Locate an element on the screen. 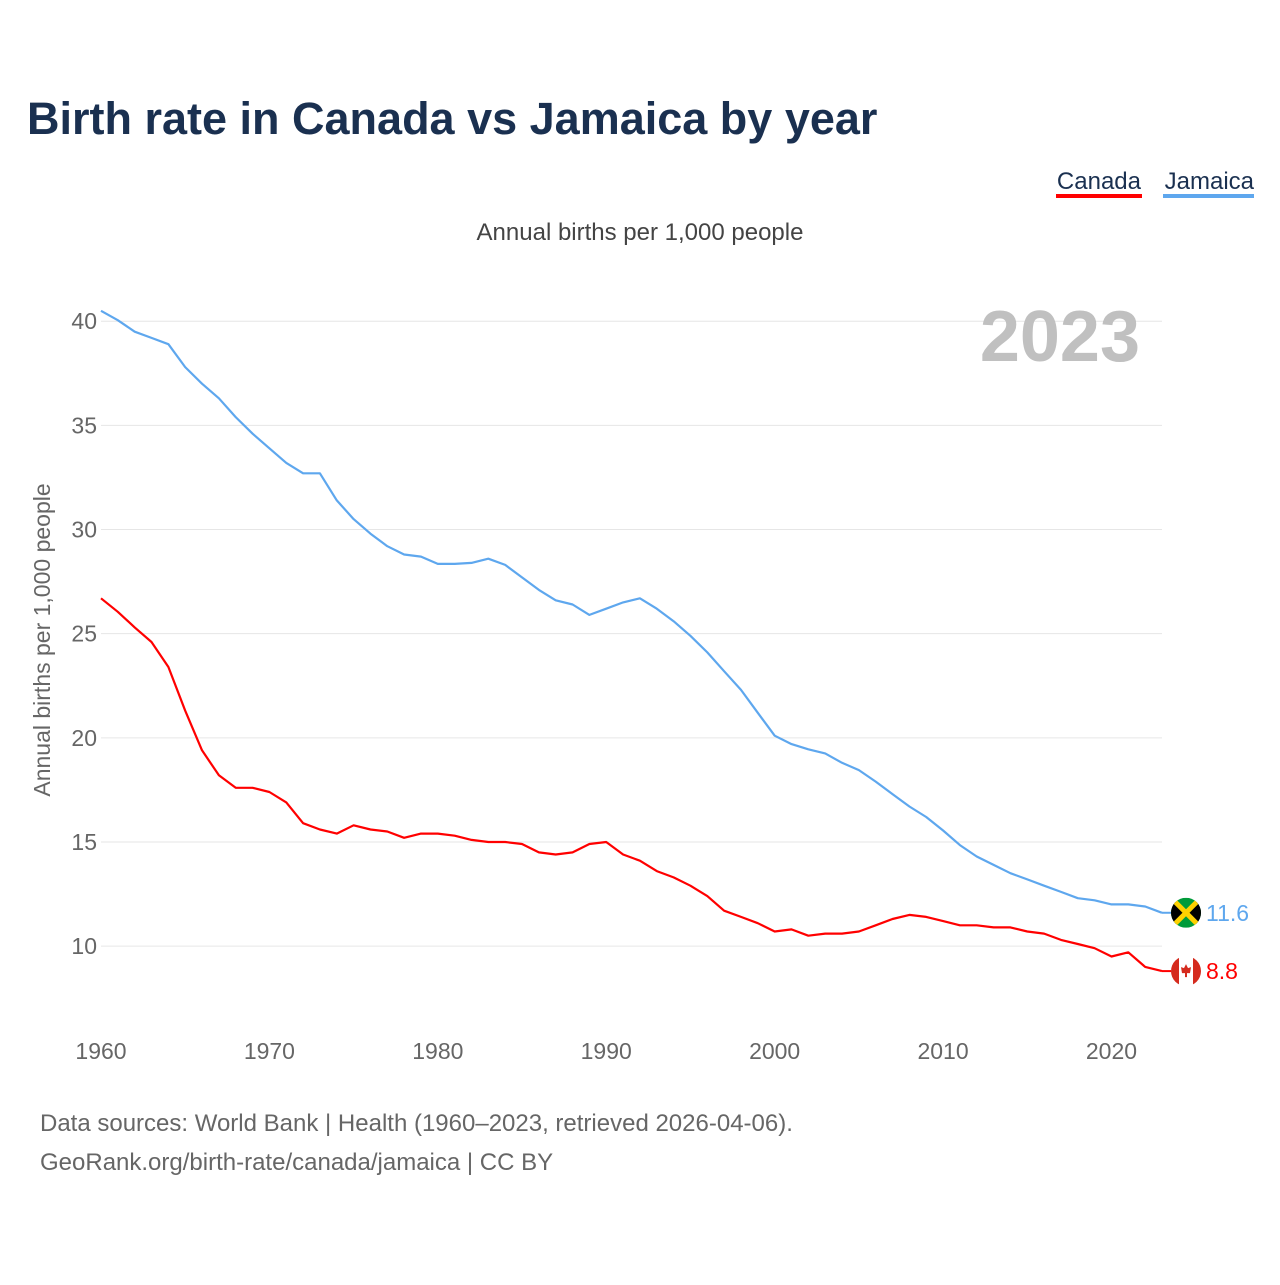 The width and height of the screenshot is (1280, 1285). canada-end-value: 8.8 is located at coordinates (1222, 971).